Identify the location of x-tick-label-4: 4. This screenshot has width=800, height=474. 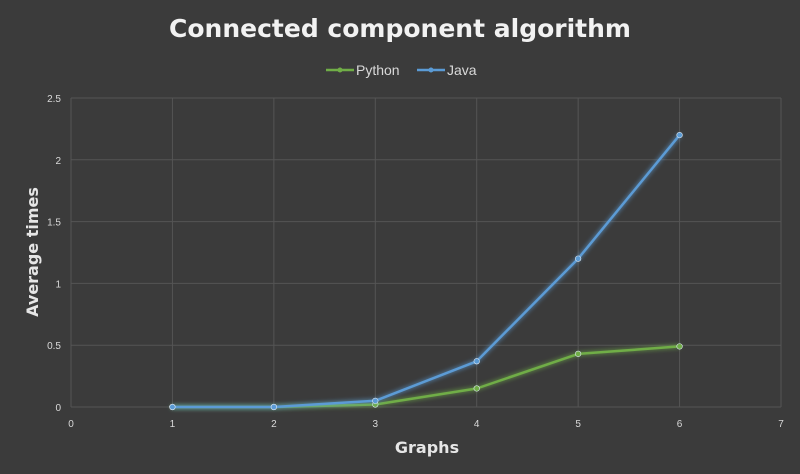
(477, 424).